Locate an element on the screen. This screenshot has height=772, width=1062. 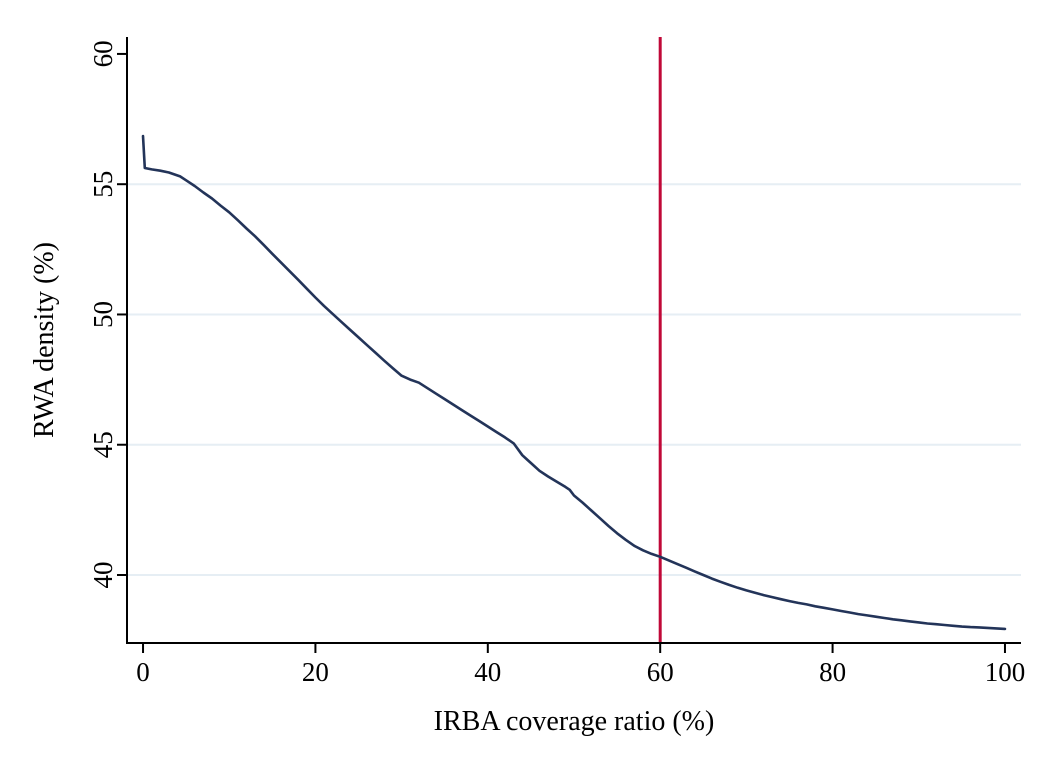
y-tick-label-45: 45 is located at coordinates (103, 444).